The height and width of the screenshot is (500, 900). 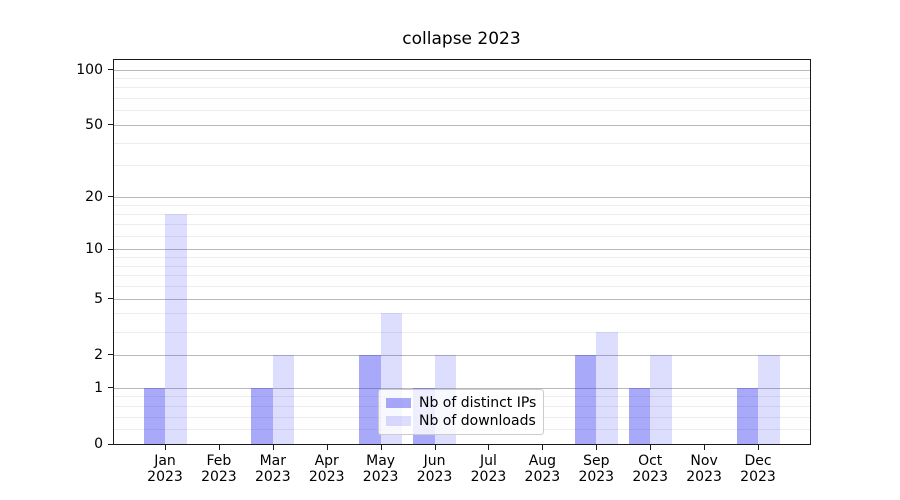 I want to click on x-tick-label: May 2023, so click(x=381, y=469).